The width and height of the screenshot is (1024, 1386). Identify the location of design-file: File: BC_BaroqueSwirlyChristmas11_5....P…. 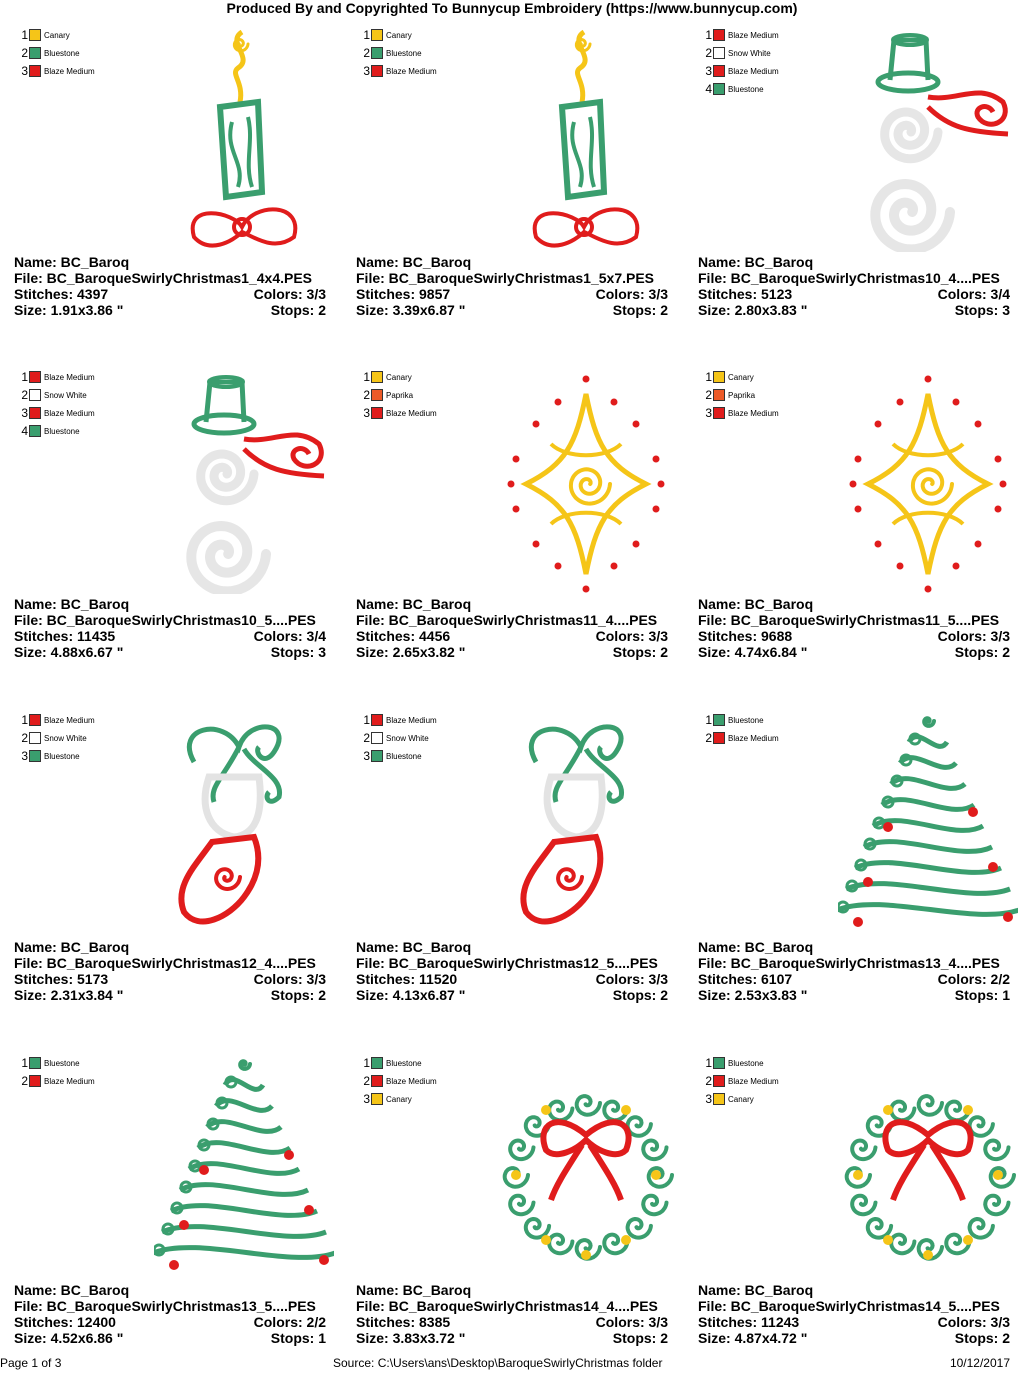
(849, 620).